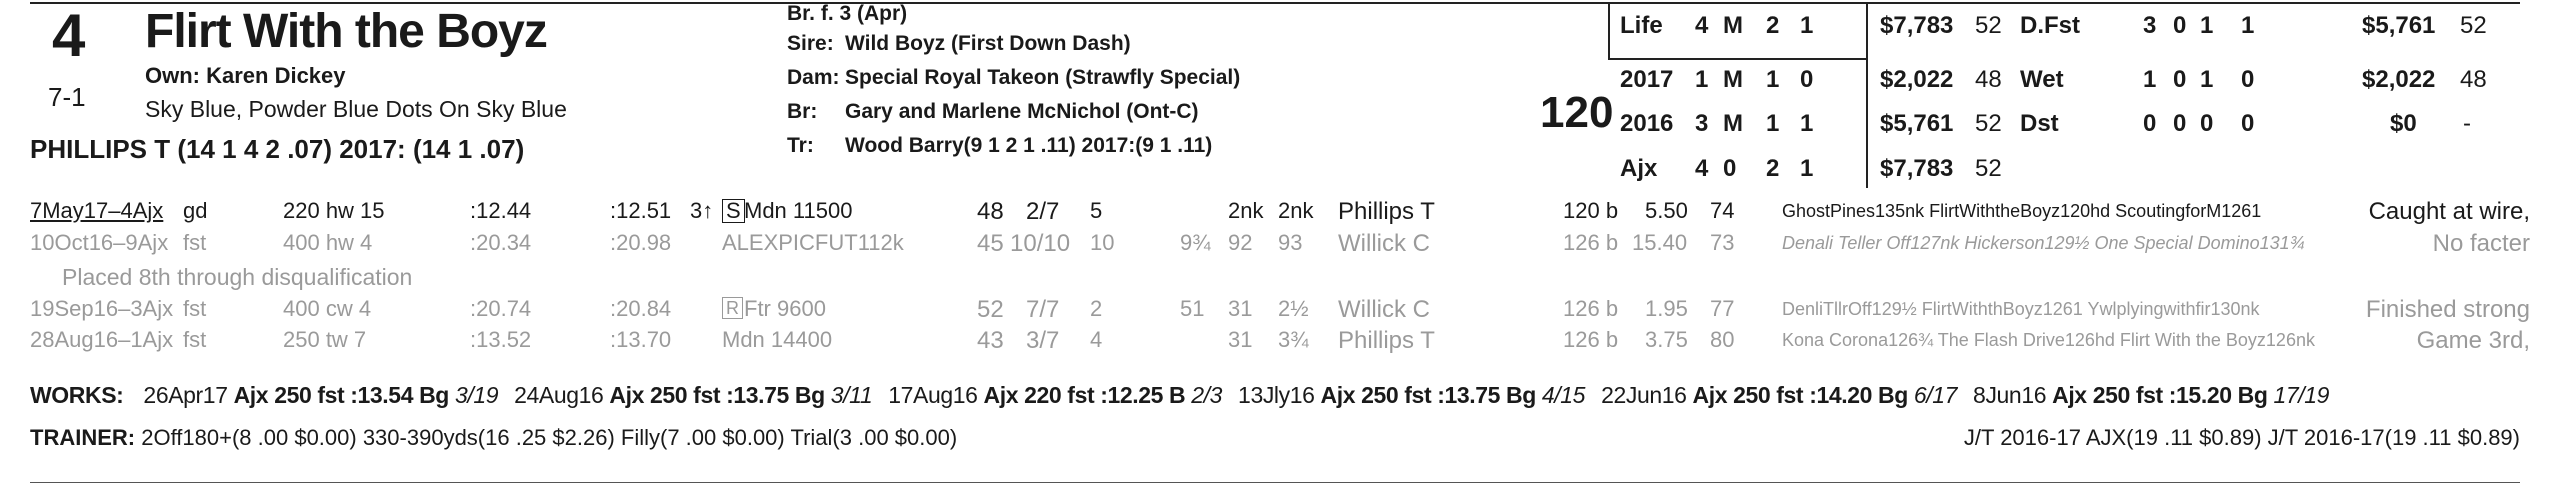 The width and height of the screenshot is (2550, 485). What do you see at coordinates (1641, 25) in the screenshot?
I see `stat-label: Life` at bounding box center [1641, 25].